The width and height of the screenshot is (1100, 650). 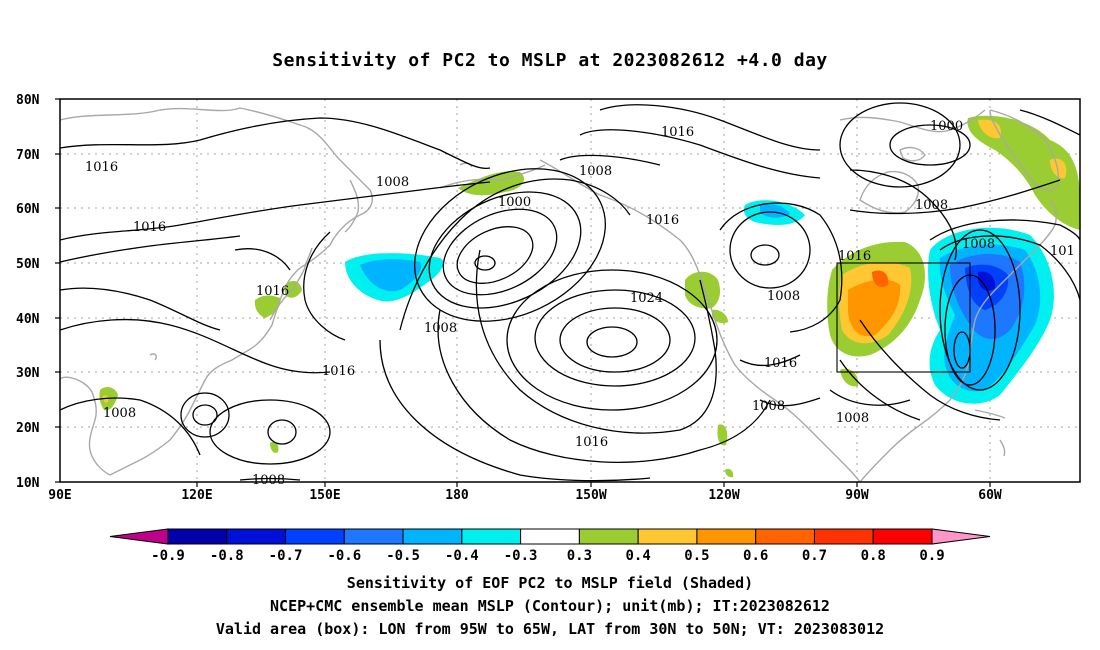 I want to click on colorbar-tick-label: 0.8, so click(x=873, y=556).